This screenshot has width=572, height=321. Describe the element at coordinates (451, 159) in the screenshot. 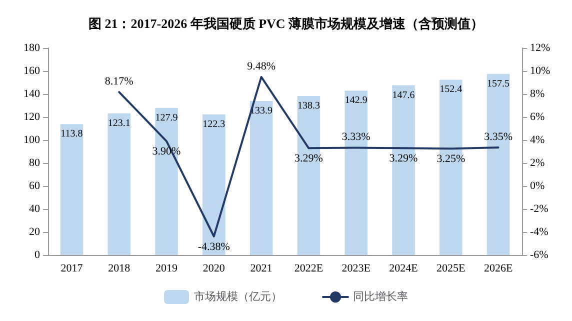

I see `data-label: 3.25%` at that location.